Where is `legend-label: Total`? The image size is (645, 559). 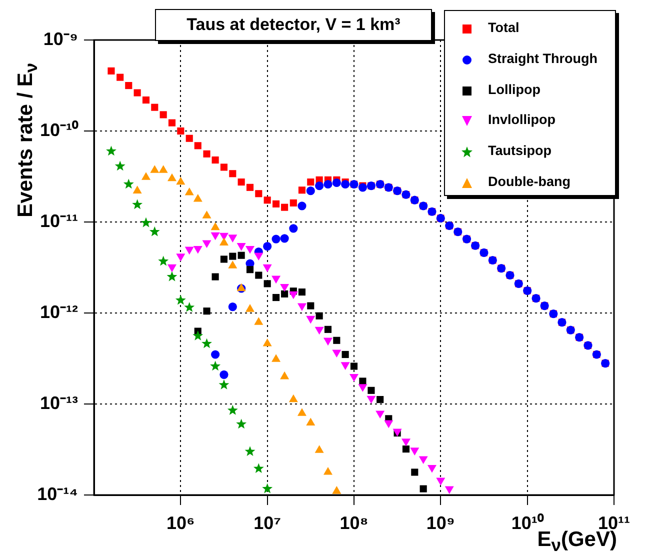
legend-label: Total is located at coordinates (504, 27).